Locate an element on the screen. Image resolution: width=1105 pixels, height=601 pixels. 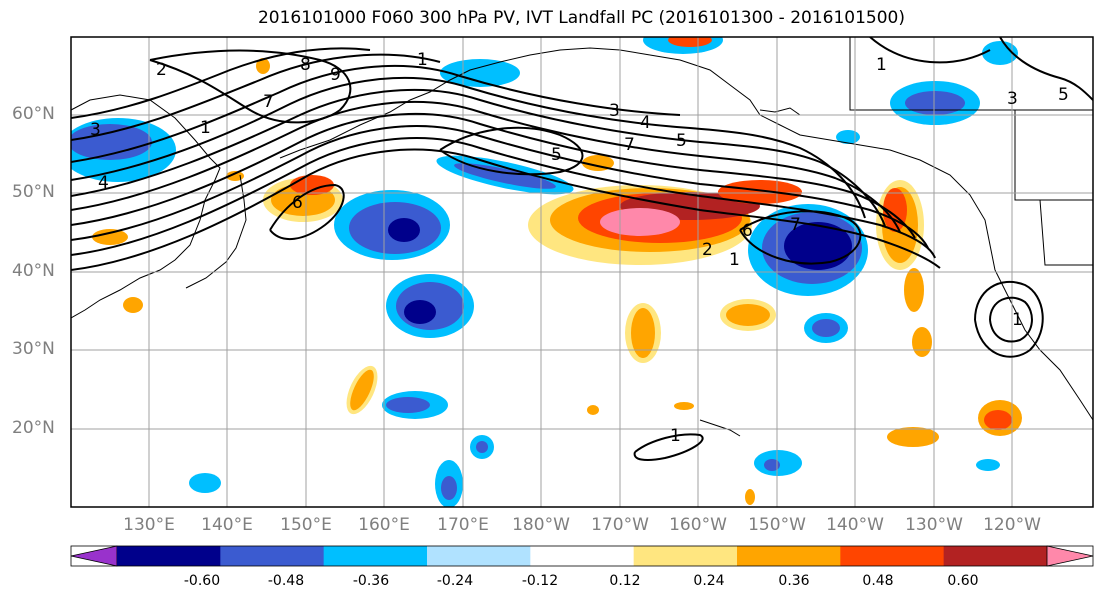
colorbar-extend-low is located at coordinates (94, 556).